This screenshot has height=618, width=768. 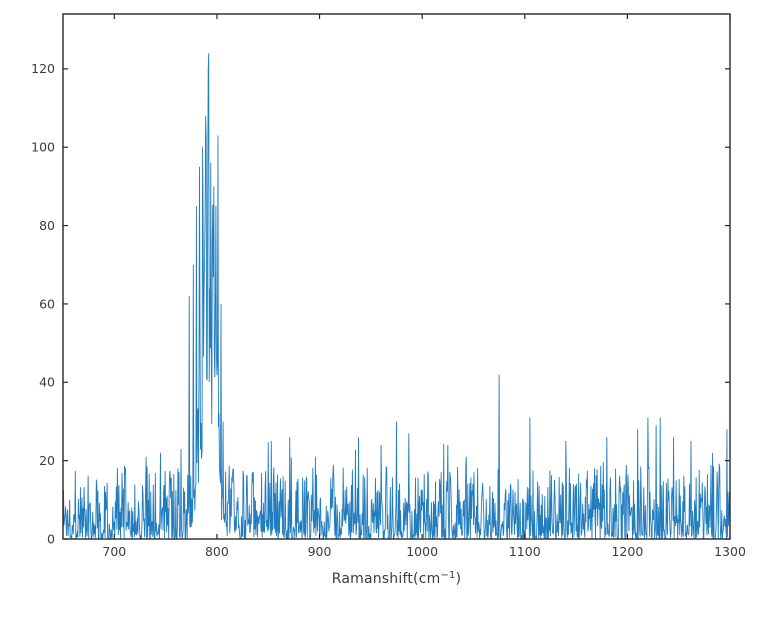 I want to click on x-axis-label-prefix: Ramanshift(cm, so click(x=386, y=579).